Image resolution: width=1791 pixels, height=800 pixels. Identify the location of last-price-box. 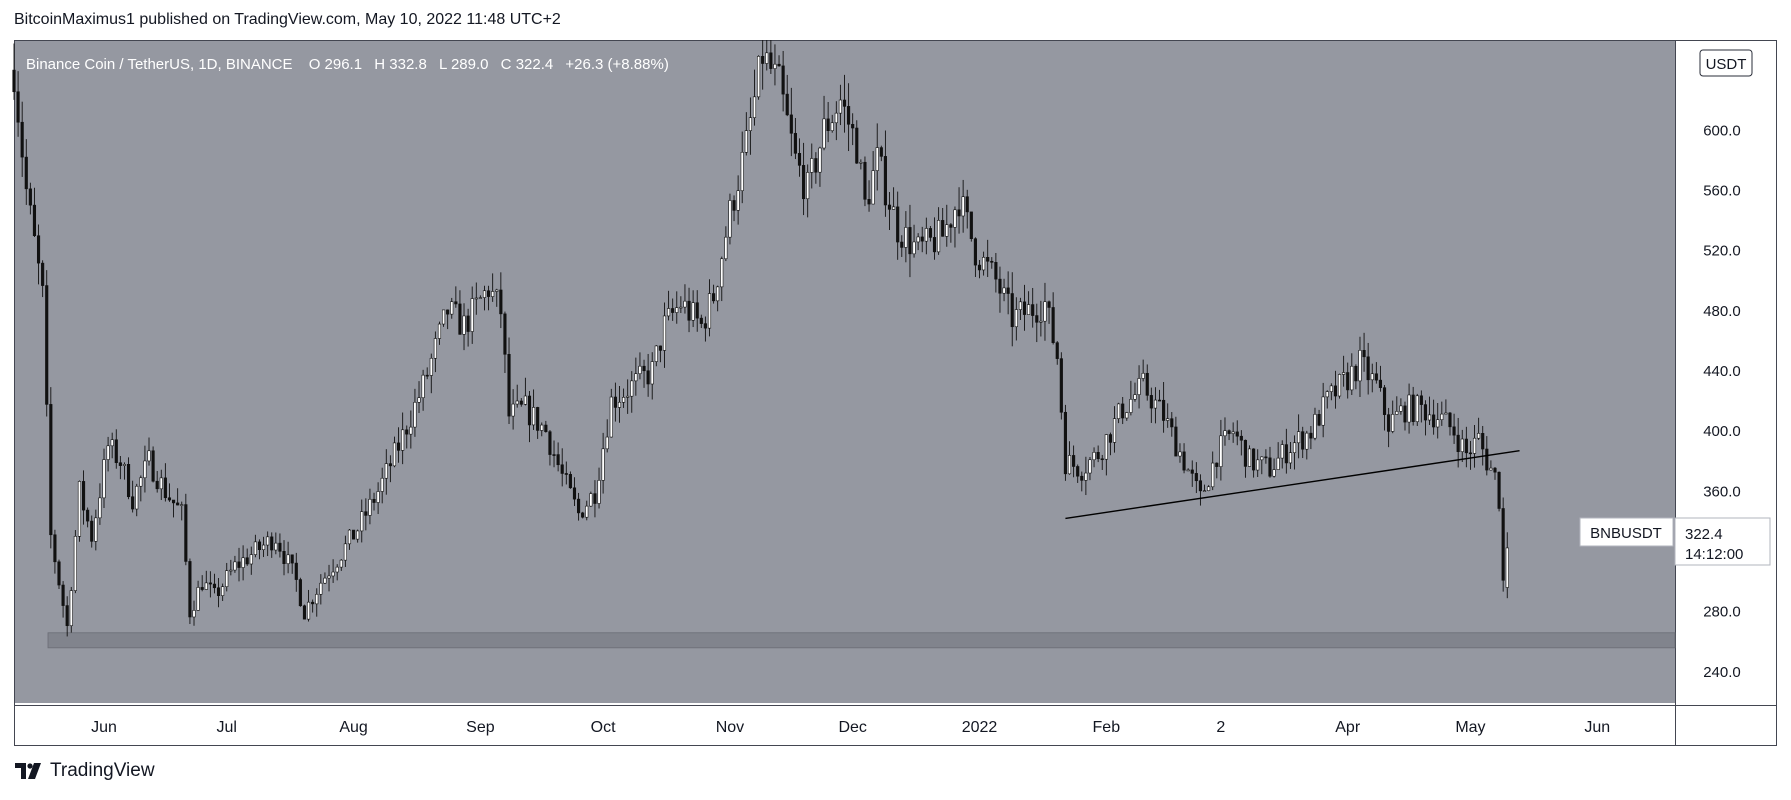
(1722, 541).